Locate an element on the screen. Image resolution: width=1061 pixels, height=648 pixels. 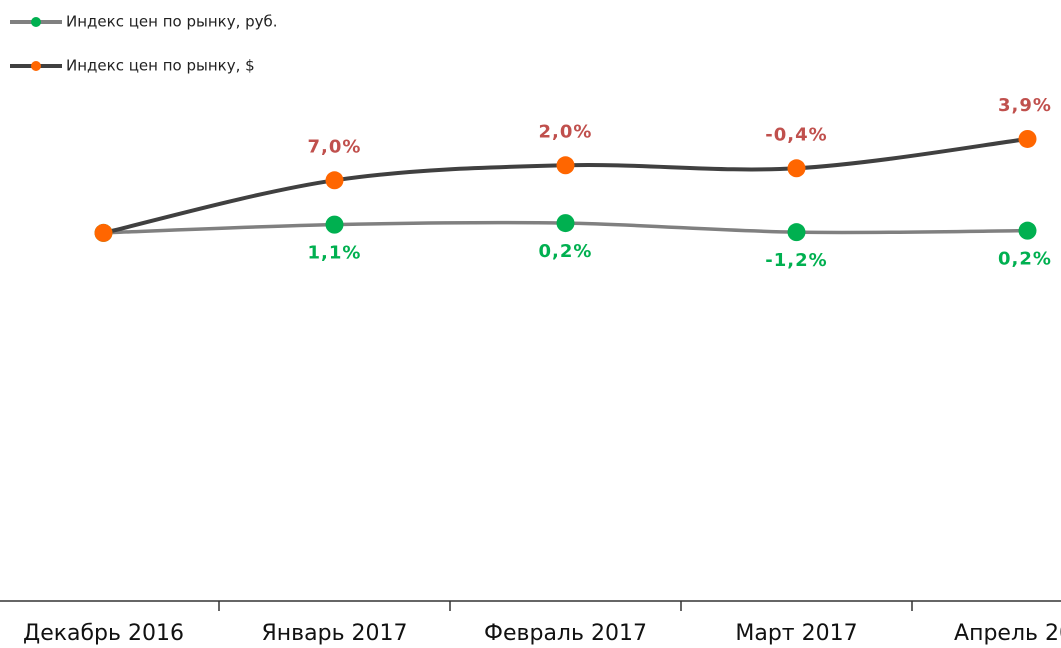
data-label: 1,1% is located at coordinates (335, 253).